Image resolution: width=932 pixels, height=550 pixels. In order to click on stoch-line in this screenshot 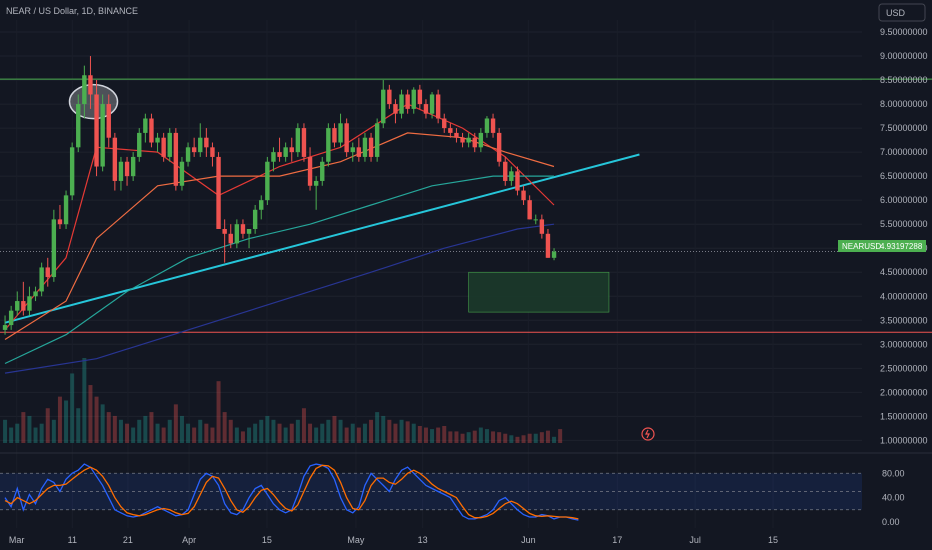, I will do `click(291, 492)`.